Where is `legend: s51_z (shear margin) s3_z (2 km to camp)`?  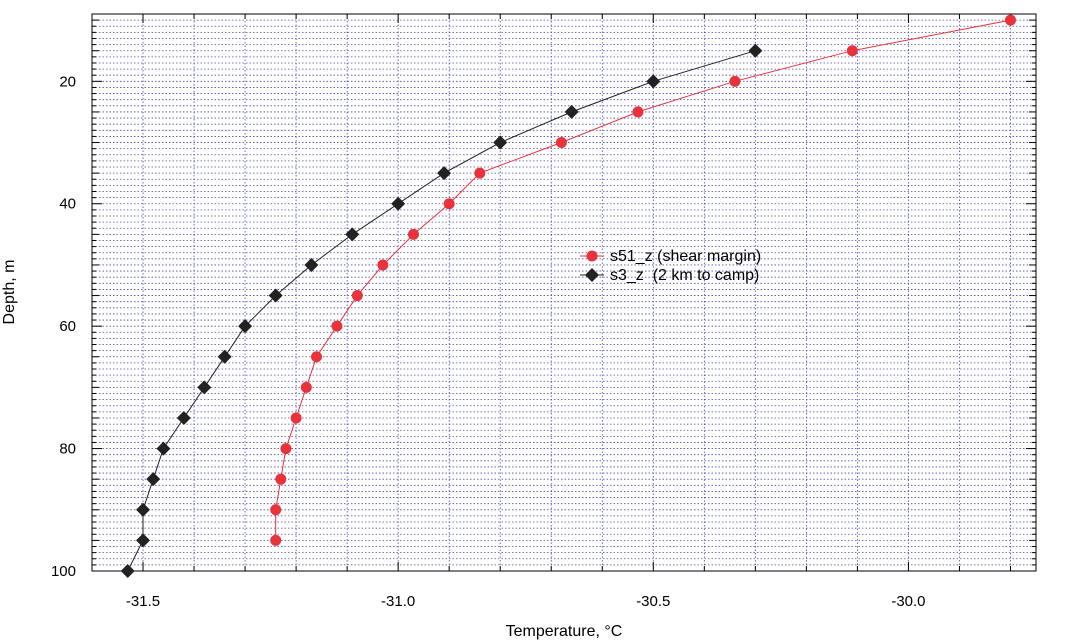
legend: s51_z (shear margin) s3_z (2 km to camp) is located at coordinates (670, 266).